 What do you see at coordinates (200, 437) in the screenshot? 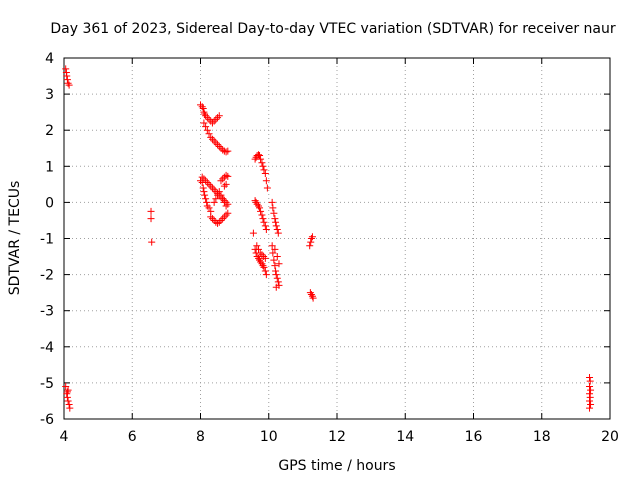
I see `x-tick-label: 8` at bounding box center [200, 437].